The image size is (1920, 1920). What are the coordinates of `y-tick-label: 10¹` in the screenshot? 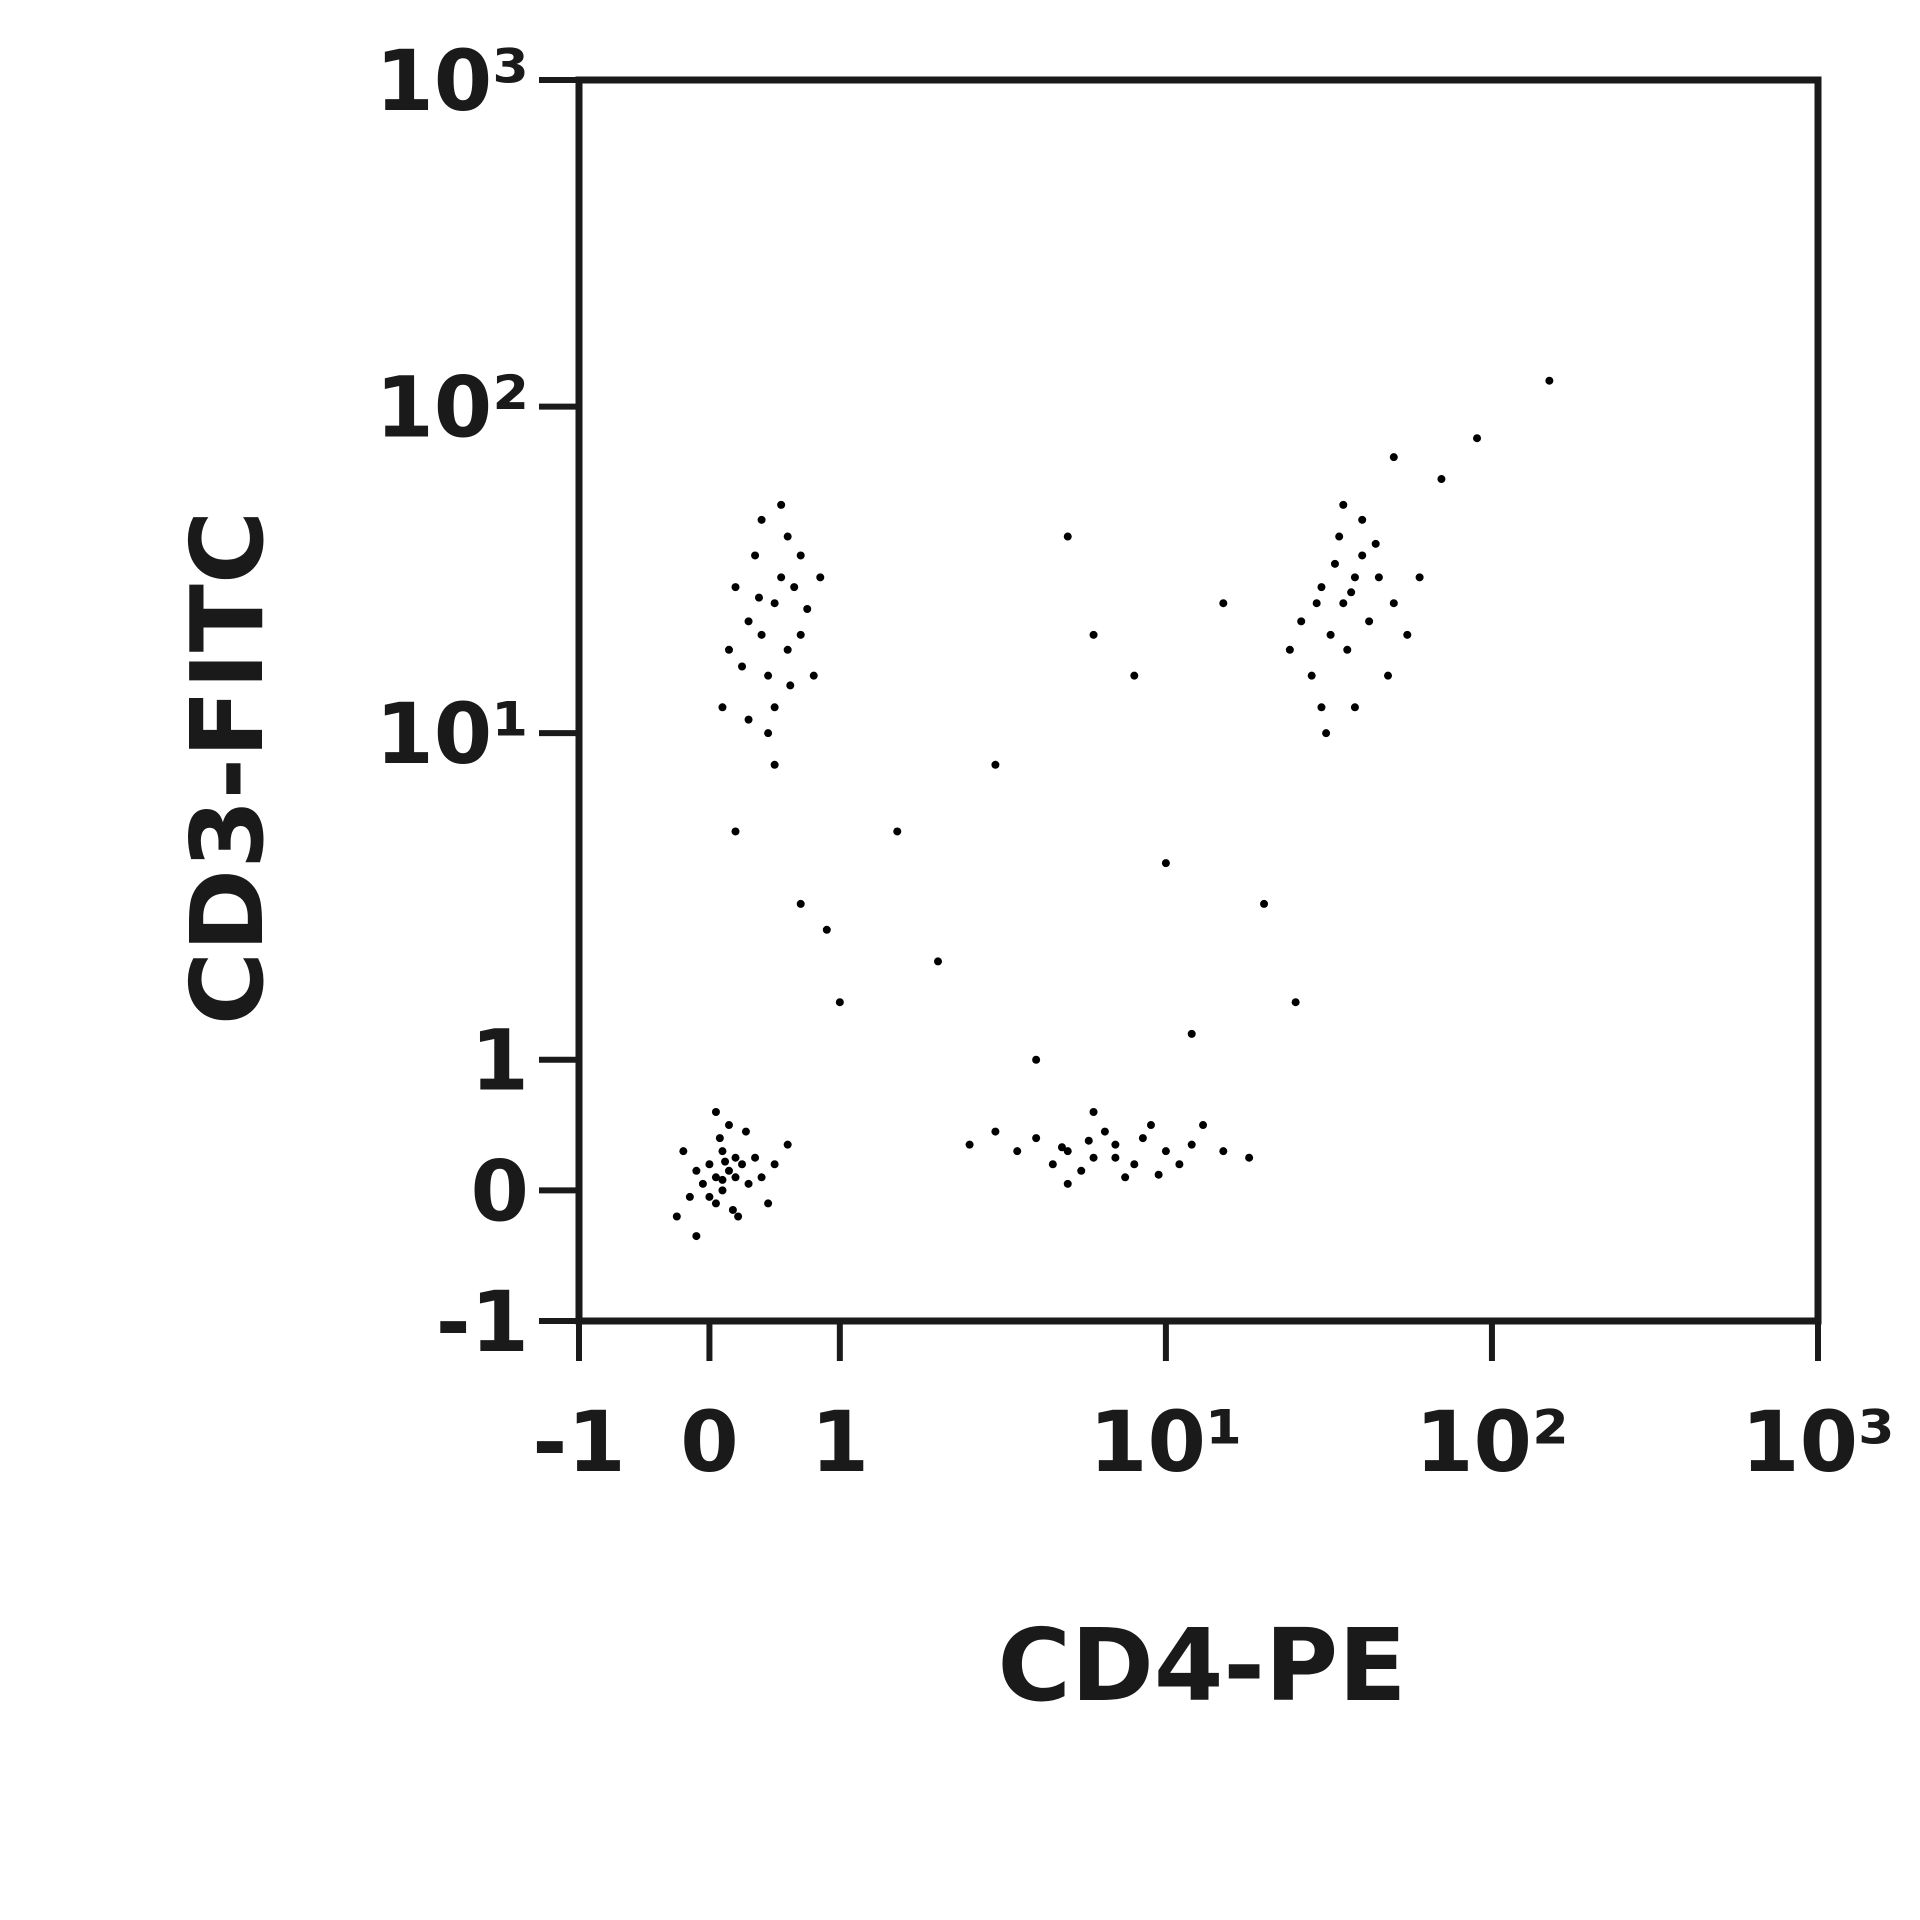 It's located at (452, 734).